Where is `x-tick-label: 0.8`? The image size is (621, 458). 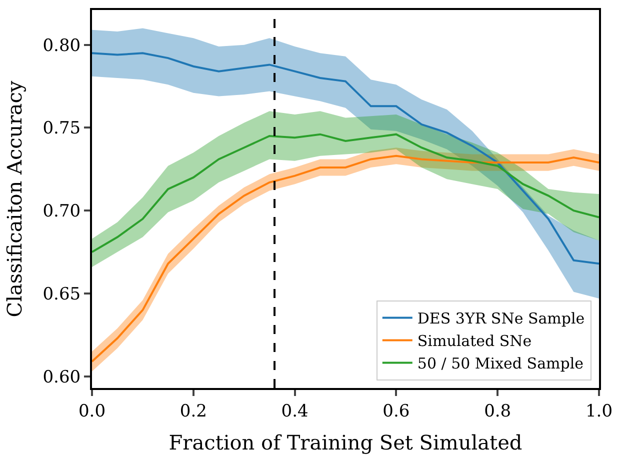
x-tick-label: 0.8 is located at coordinates (498, 411).